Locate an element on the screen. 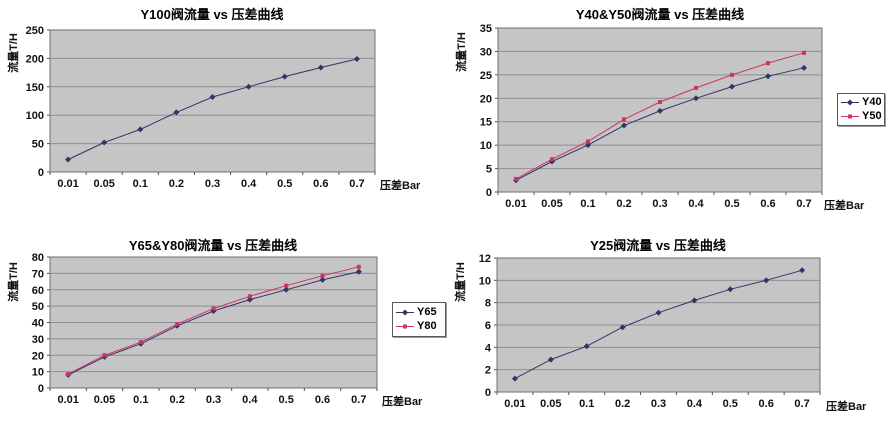 The width and height of the screenshot is (888, 433). y-tick-label: 80 is located at coordinates (38, 258).